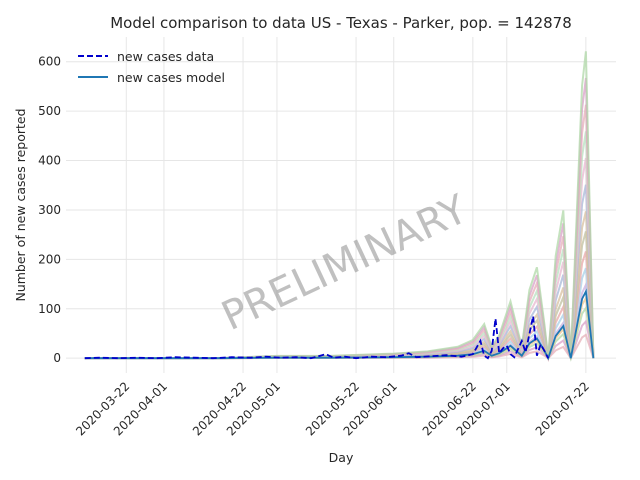 The height and width of the screenshot is (480, 640). I want to click on y-tick-label: 0, so click(57, 358).